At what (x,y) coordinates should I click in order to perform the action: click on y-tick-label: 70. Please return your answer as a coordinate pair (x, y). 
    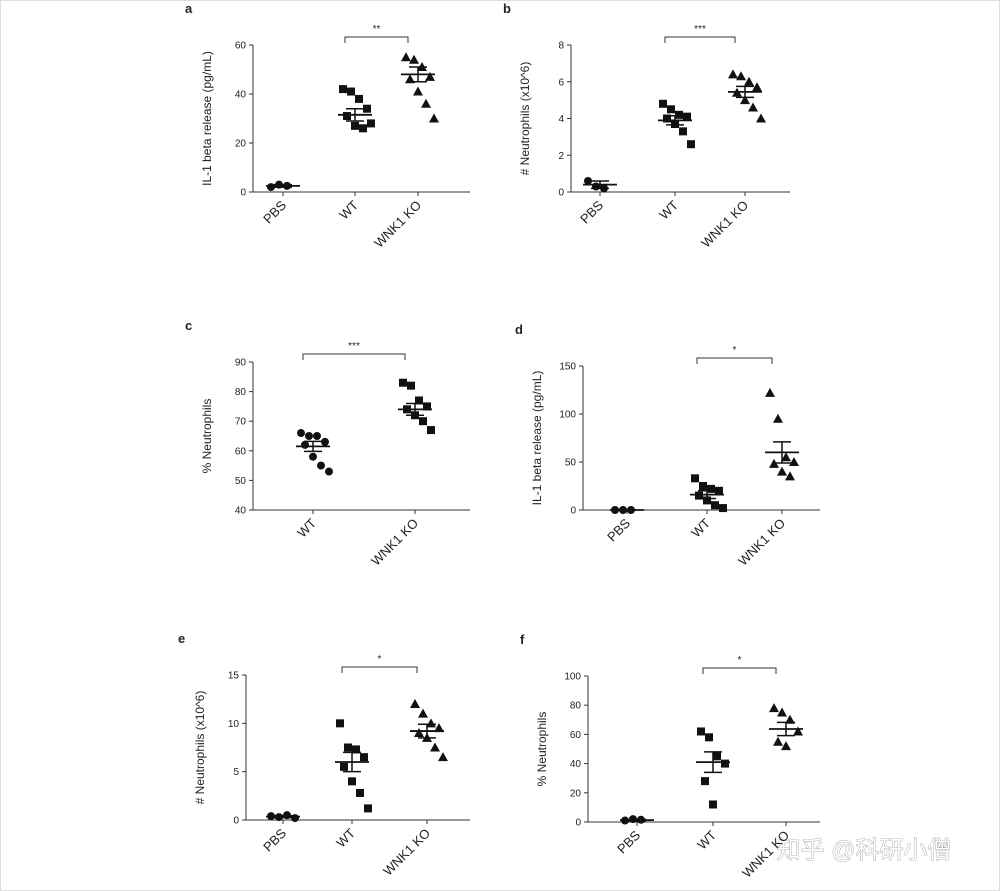
    Looking at the image, I should click on (241, 422).